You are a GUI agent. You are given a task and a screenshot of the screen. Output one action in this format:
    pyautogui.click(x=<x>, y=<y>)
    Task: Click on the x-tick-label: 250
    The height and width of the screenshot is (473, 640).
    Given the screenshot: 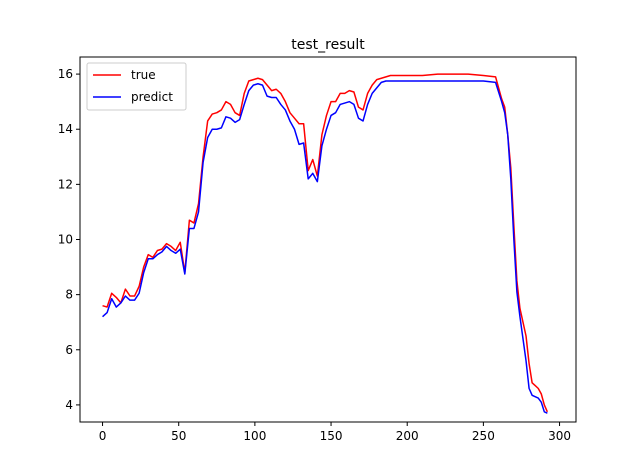 What is the action you would take?
    pyautogui.click(x=483, y=436)
    